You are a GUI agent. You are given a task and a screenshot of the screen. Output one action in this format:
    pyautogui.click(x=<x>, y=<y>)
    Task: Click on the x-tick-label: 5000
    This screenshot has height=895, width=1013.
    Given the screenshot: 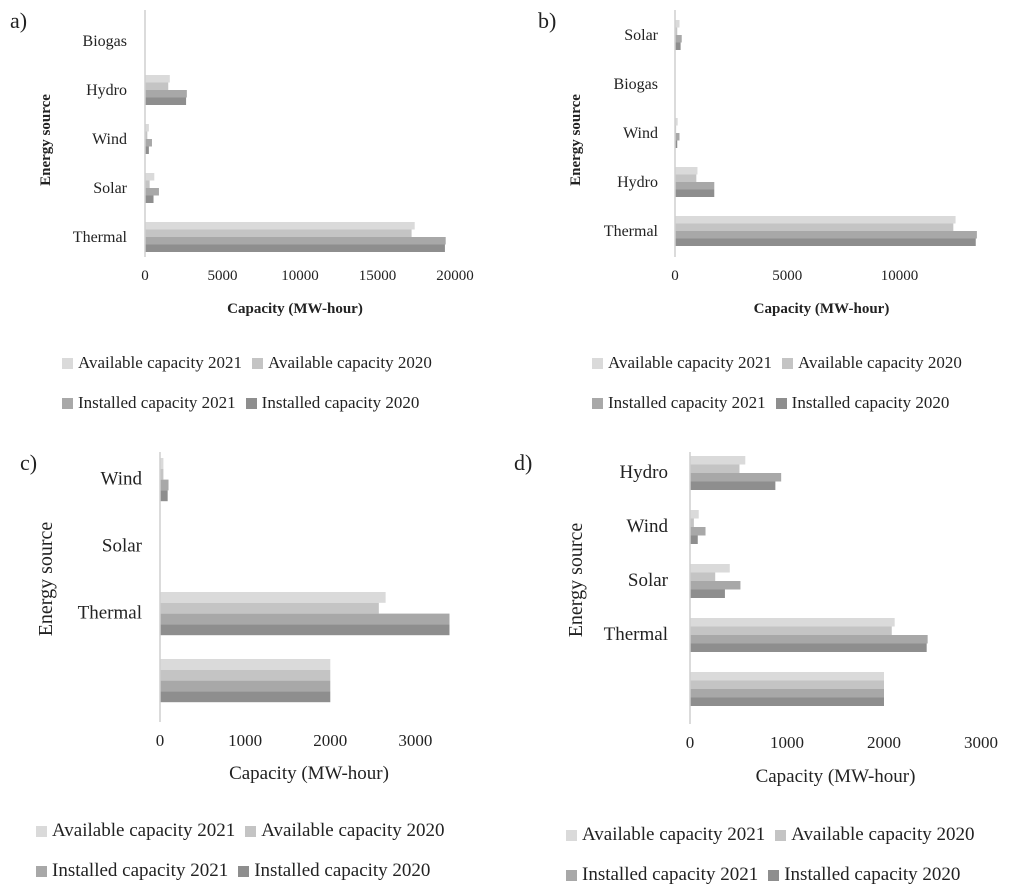 What is the action you would take?
    pyautogui.click(x=787, y=276)
    